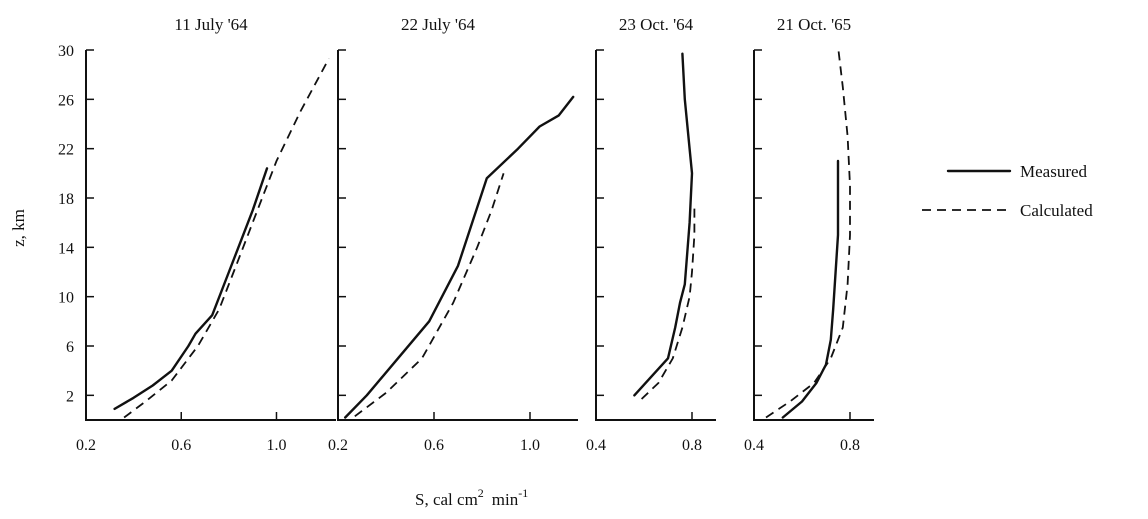 The image size is (1148, 519). Describe the element at coordinates (66, 100) in the screenshot. I see `y-tick-label: 26` at that location.